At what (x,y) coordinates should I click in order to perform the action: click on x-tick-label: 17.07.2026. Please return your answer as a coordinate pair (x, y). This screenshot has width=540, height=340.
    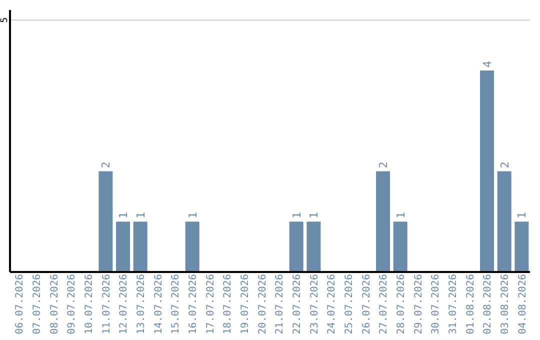
    Looking at the image, I should click on (210, 304).